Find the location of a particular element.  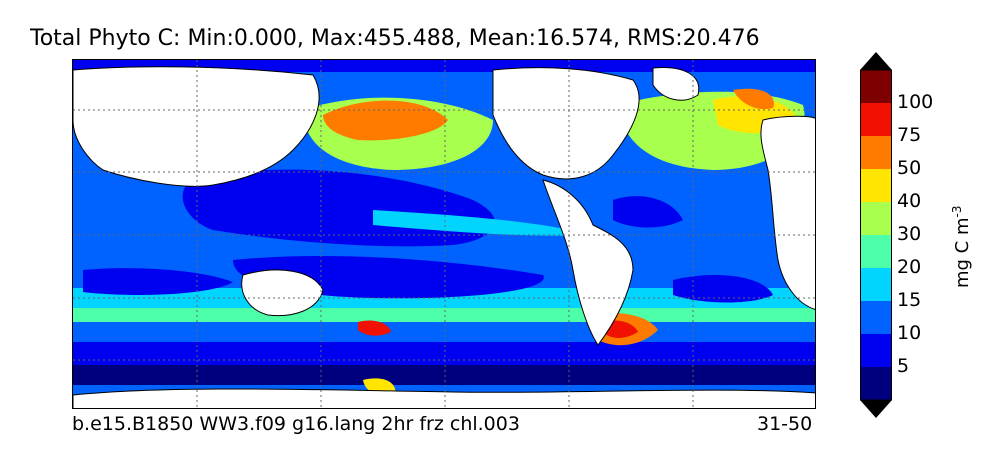

arctic-band is located at coordinates (444, 66).